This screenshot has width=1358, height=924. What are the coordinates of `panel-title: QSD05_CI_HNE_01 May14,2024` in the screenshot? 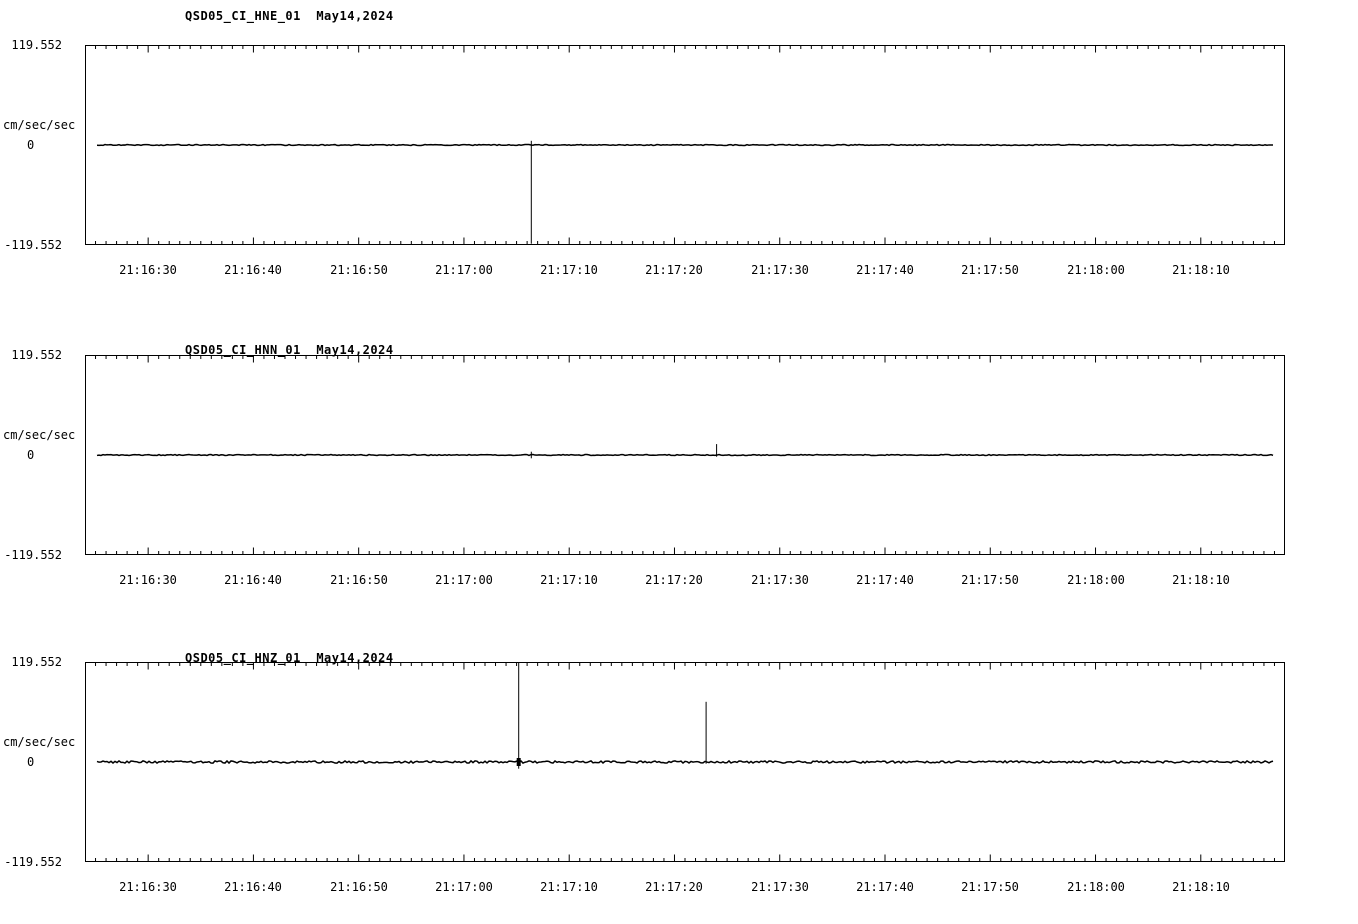 It's located at (289, 16).